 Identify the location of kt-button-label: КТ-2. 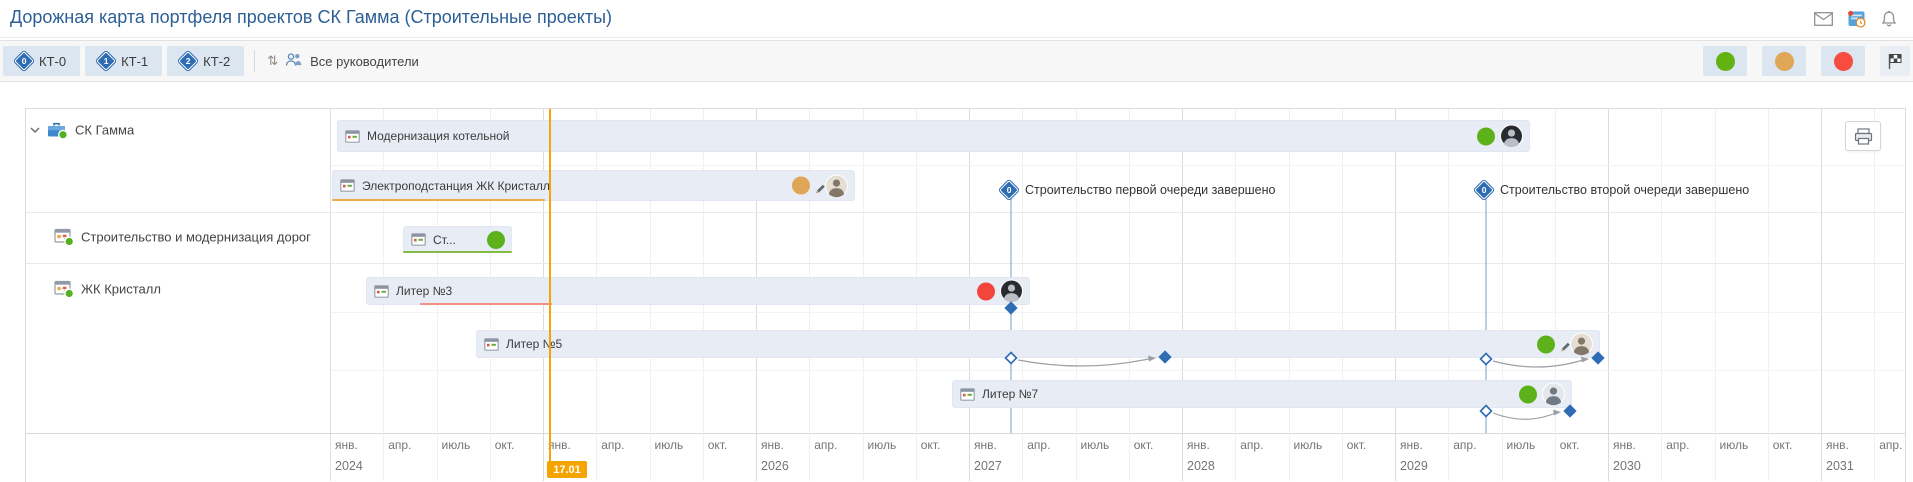
(217, 61).